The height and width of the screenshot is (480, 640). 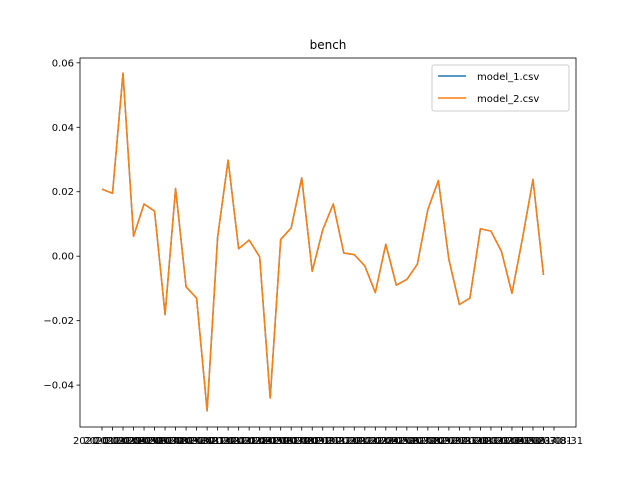 I want to click on x-tick-label: 2021-07-31, so click(x=291, y=441).